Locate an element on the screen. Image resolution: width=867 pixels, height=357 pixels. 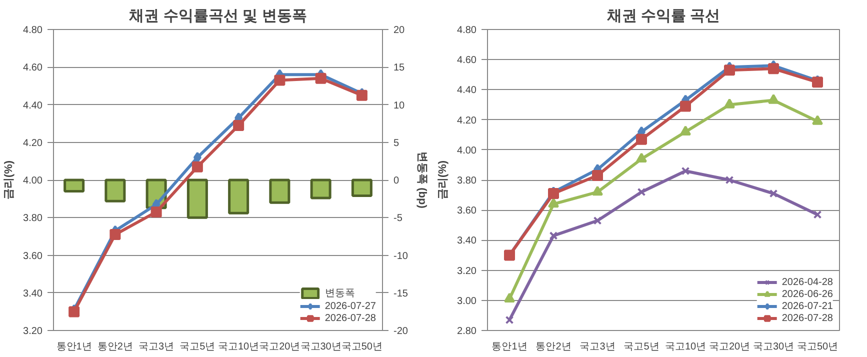
y2-tick-label: 0 is located at coordinates (397, 181).